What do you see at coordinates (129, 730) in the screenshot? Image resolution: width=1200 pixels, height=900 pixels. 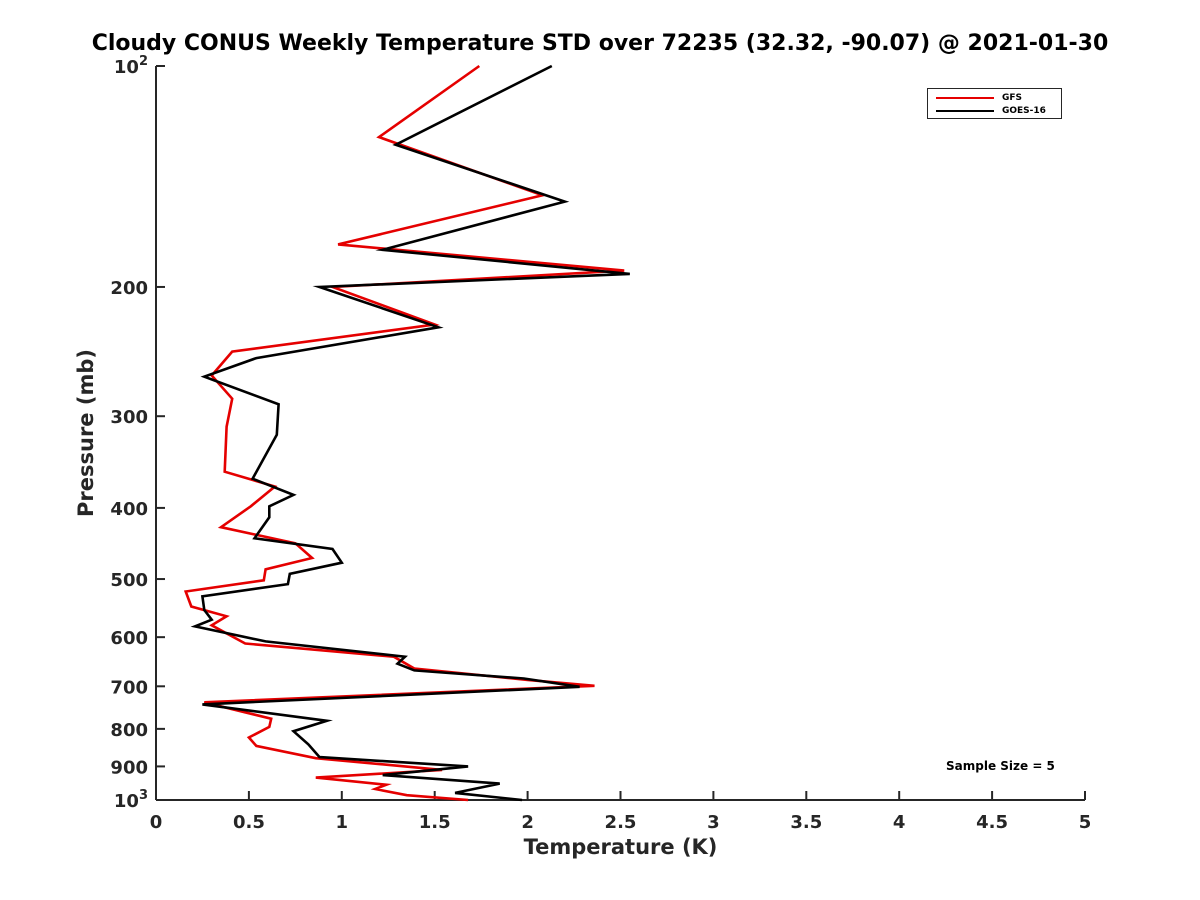 I see `y-tick-label: 800` at bounding box center [129, 730].